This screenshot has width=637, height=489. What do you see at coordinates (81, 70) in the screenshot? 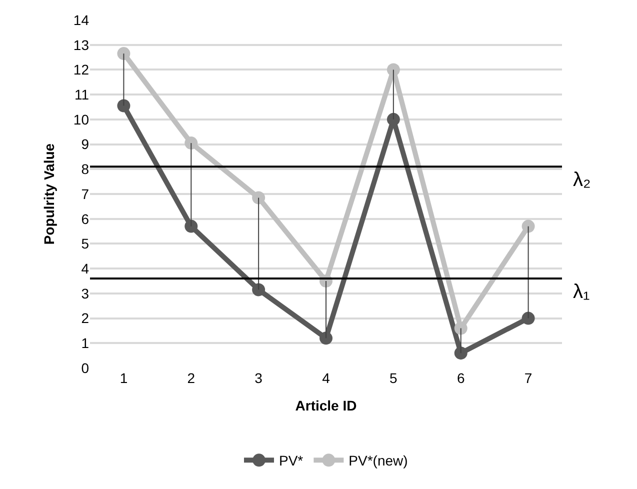
I see `y-tick-label: 12` at bounding box center [81, 70].